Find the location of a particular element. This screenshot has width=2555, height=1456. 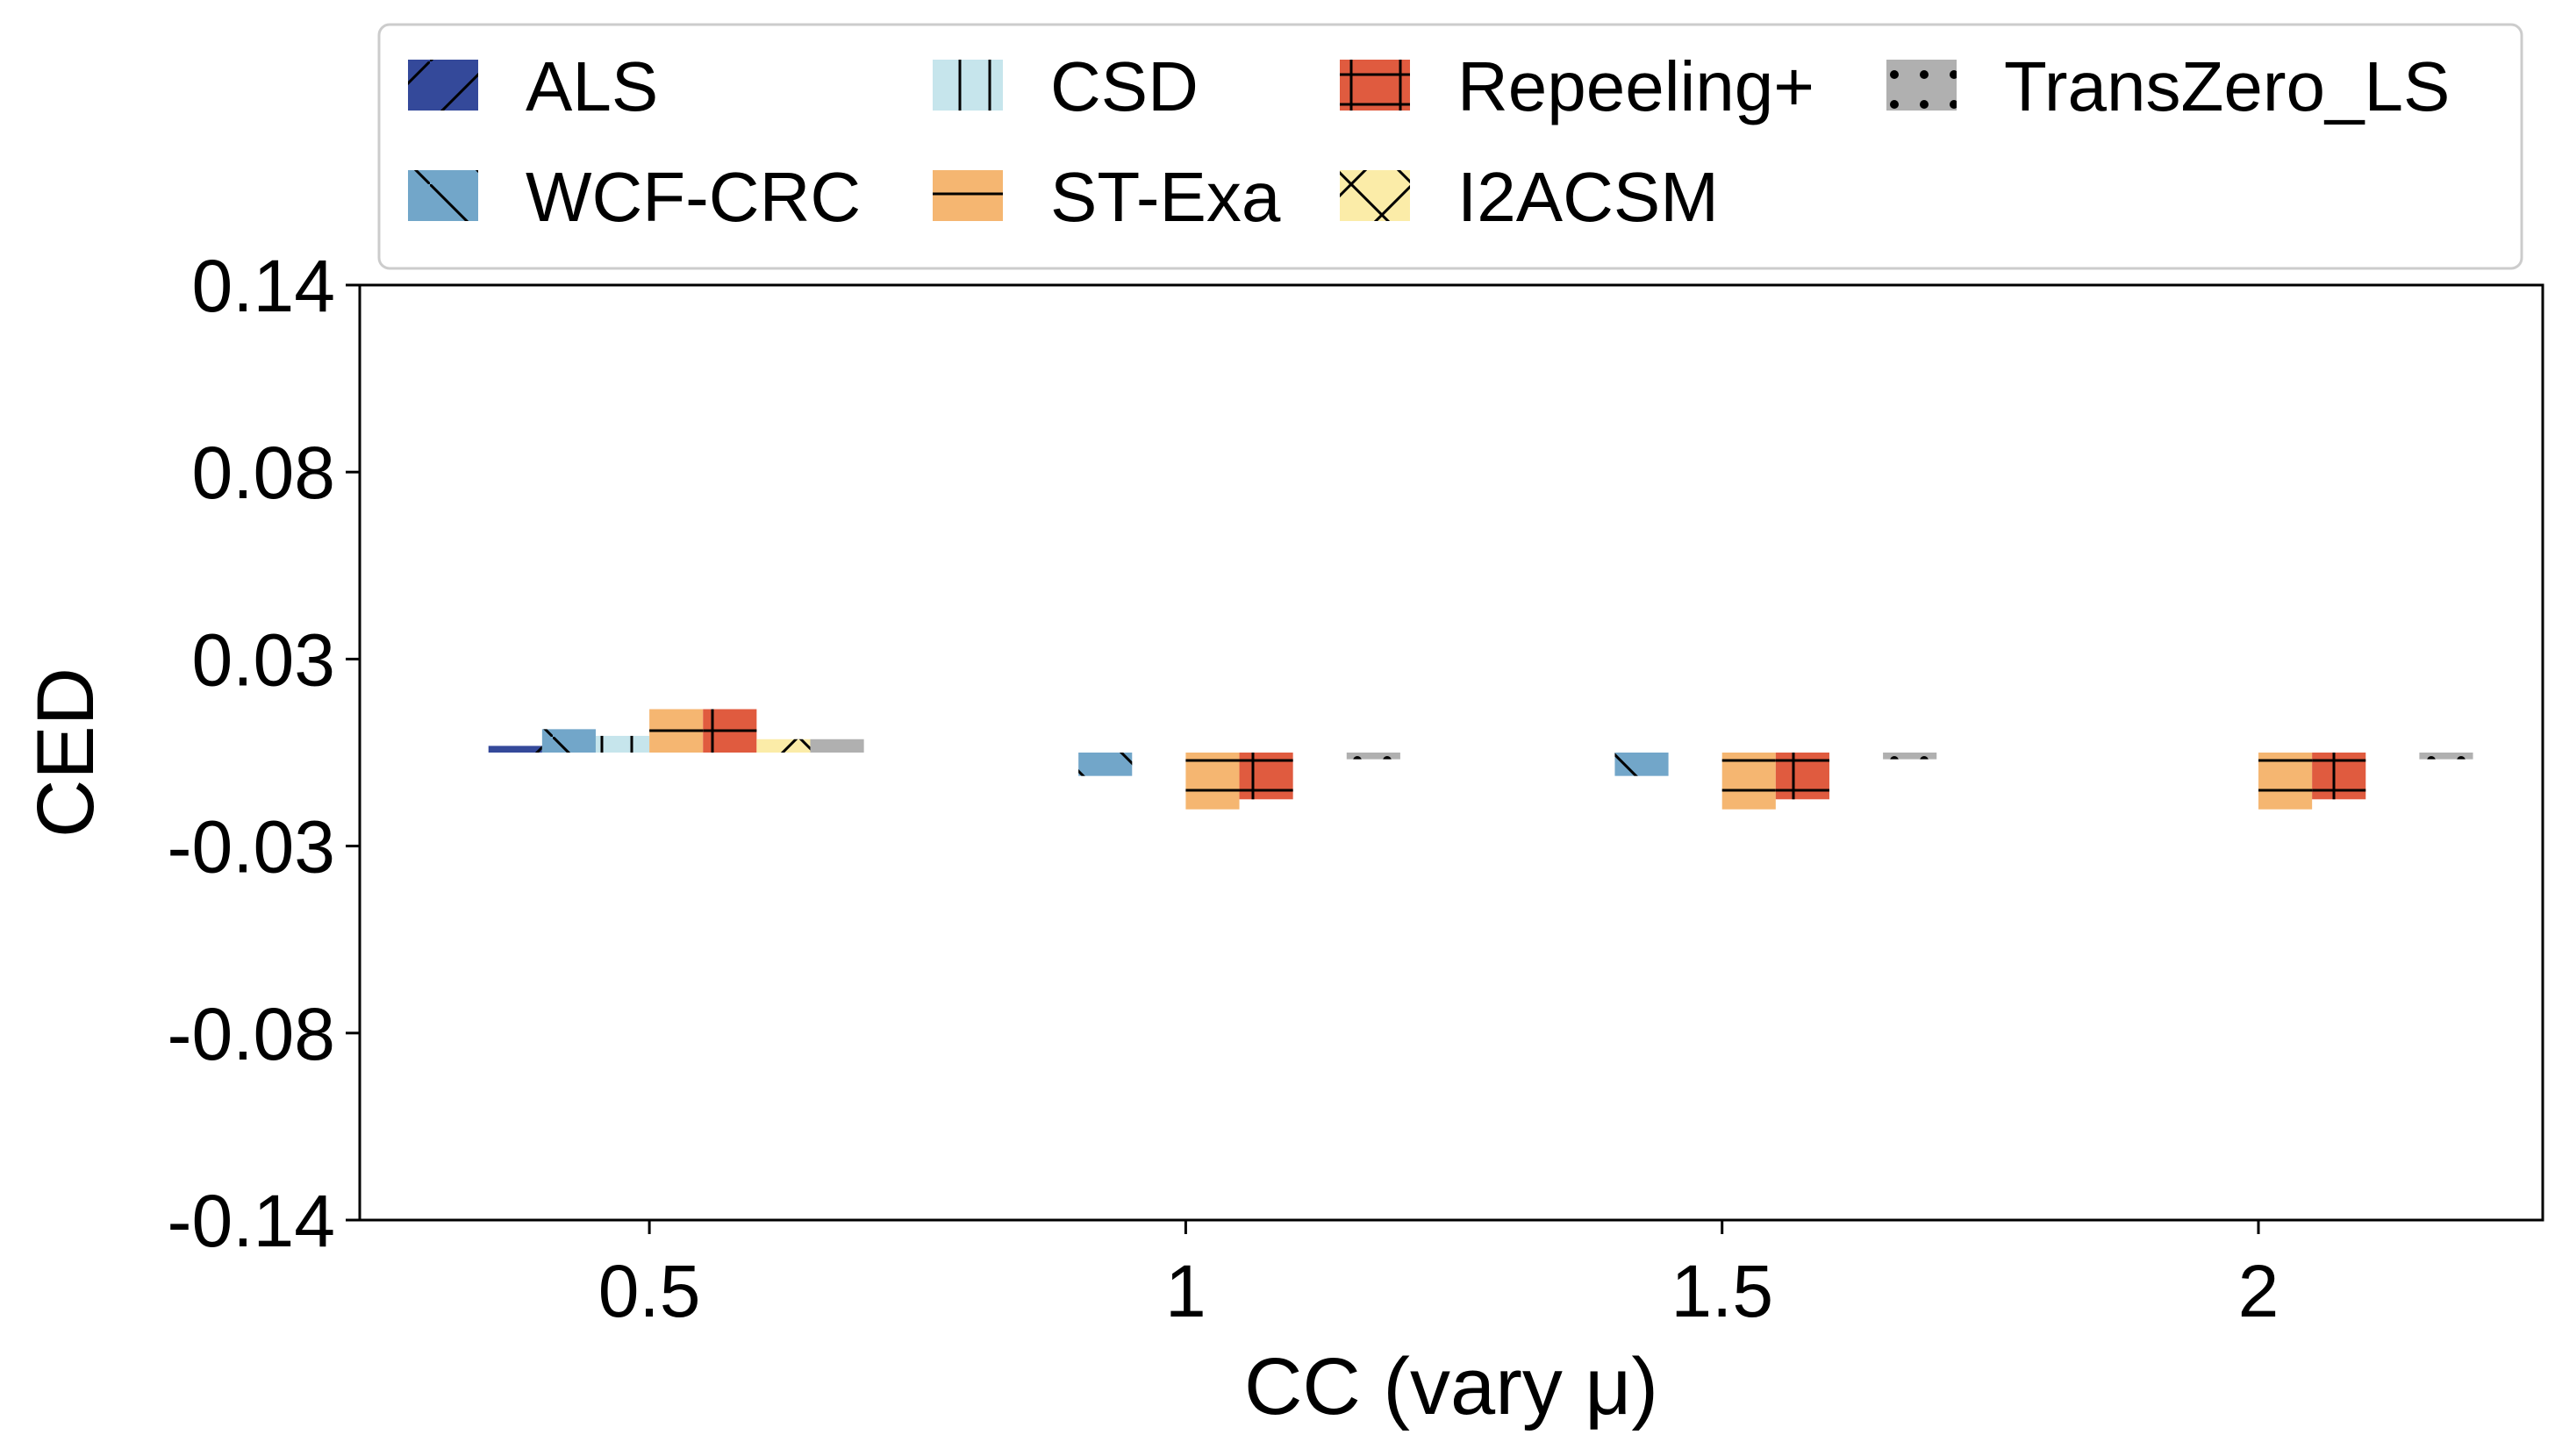

bar-transzero-ls-1-hatch is located at coordinates (1373, 756).